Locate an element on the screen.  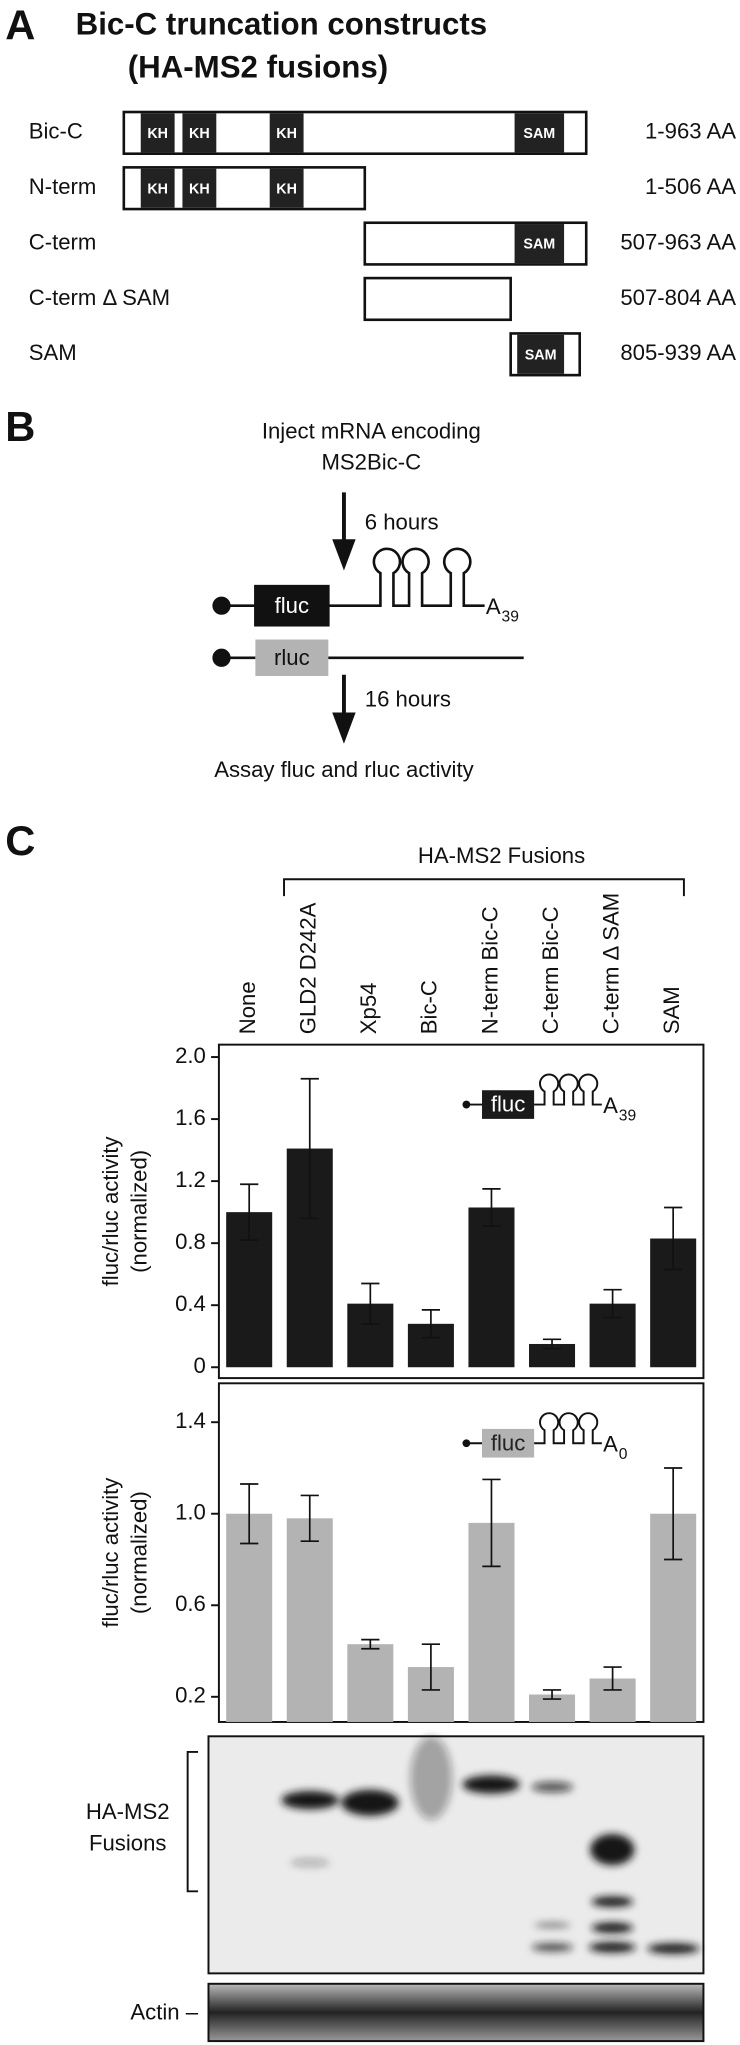
y-tick-label: 2.0 is located at coordinates (190, 1055).